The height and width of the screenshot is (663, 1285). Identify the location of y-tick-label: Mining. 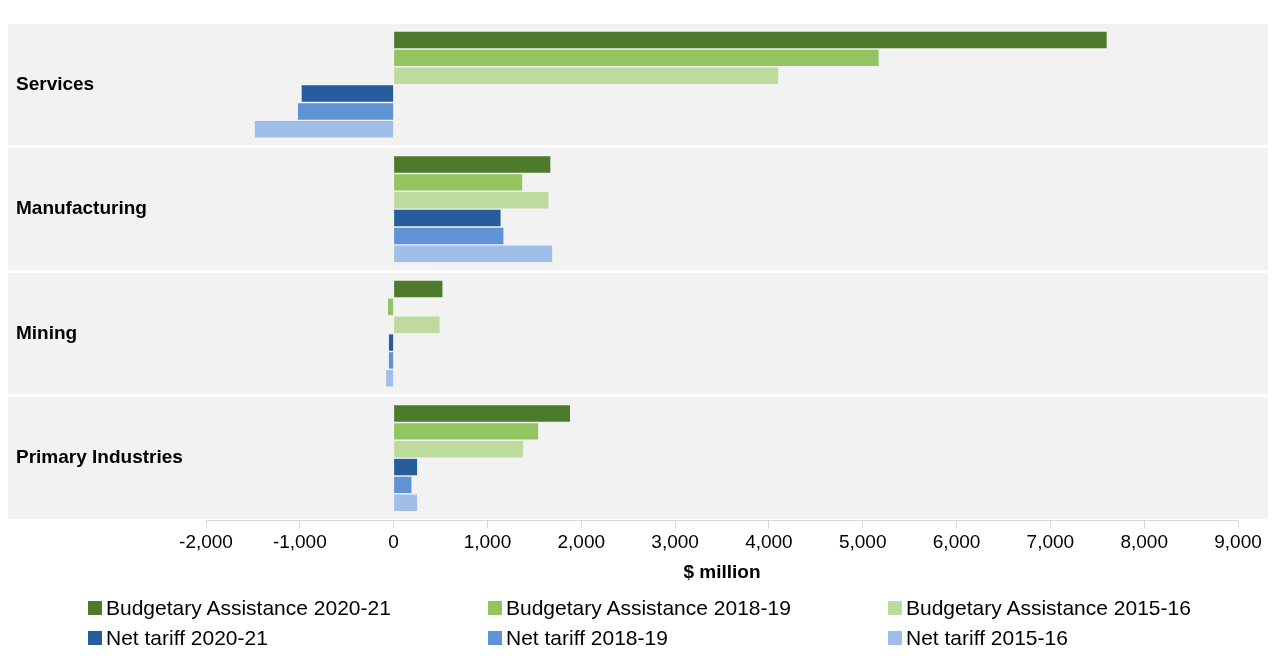
(47, 332).